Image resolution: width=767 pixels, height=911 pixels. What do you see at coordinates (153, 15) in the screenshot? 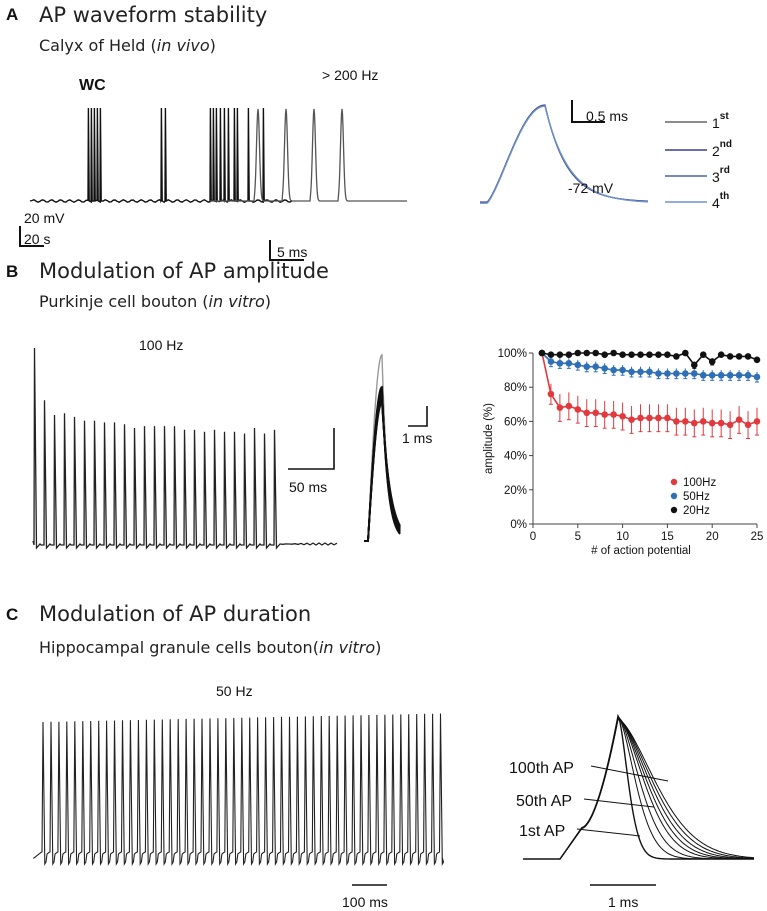
I see `panel-a-title: AP waveform stability` at bounding box center [153, 15].